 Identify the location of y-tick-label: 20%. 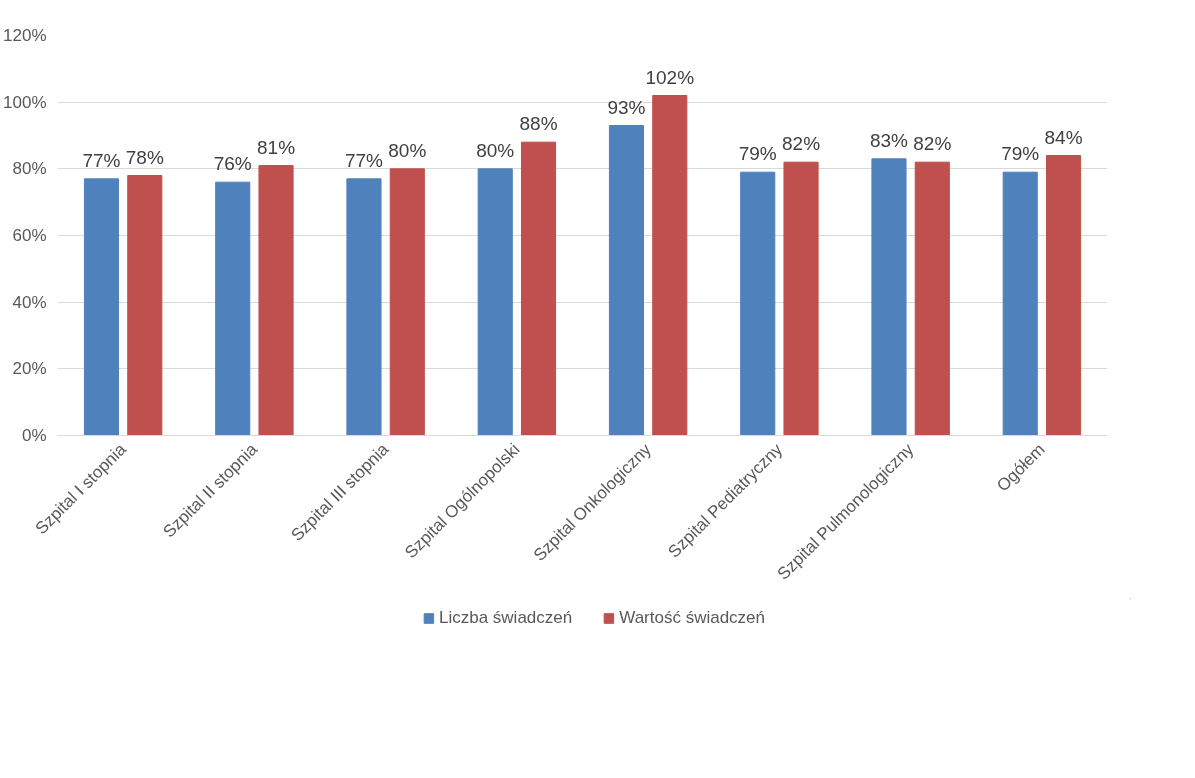
(29, 369).